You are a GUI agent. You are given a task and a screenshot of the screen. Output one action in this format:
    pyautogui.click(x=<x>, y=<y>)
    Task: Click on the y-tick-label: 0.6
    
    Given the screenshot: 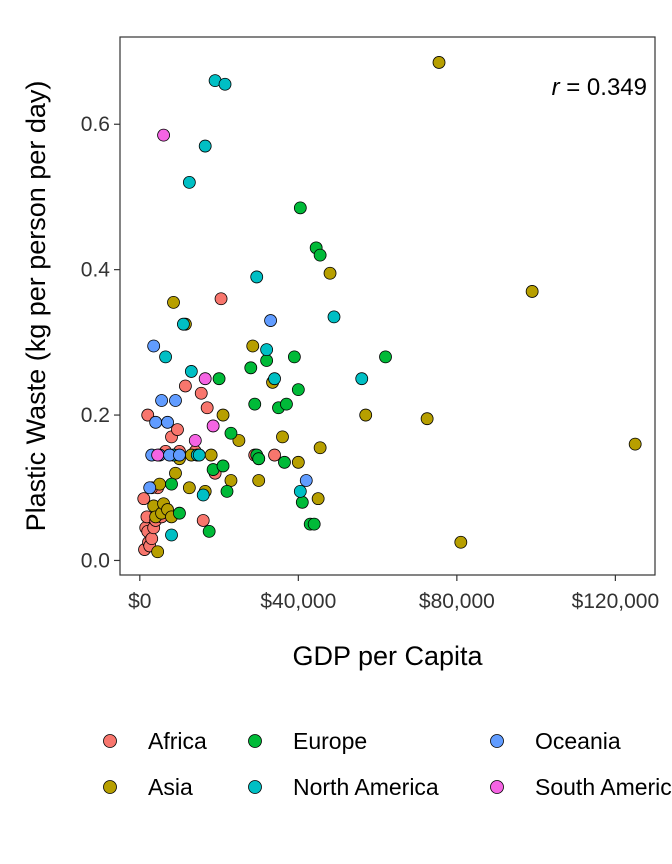 What is the action you would take?
    pyautogui.click(x=95, y=124)
    